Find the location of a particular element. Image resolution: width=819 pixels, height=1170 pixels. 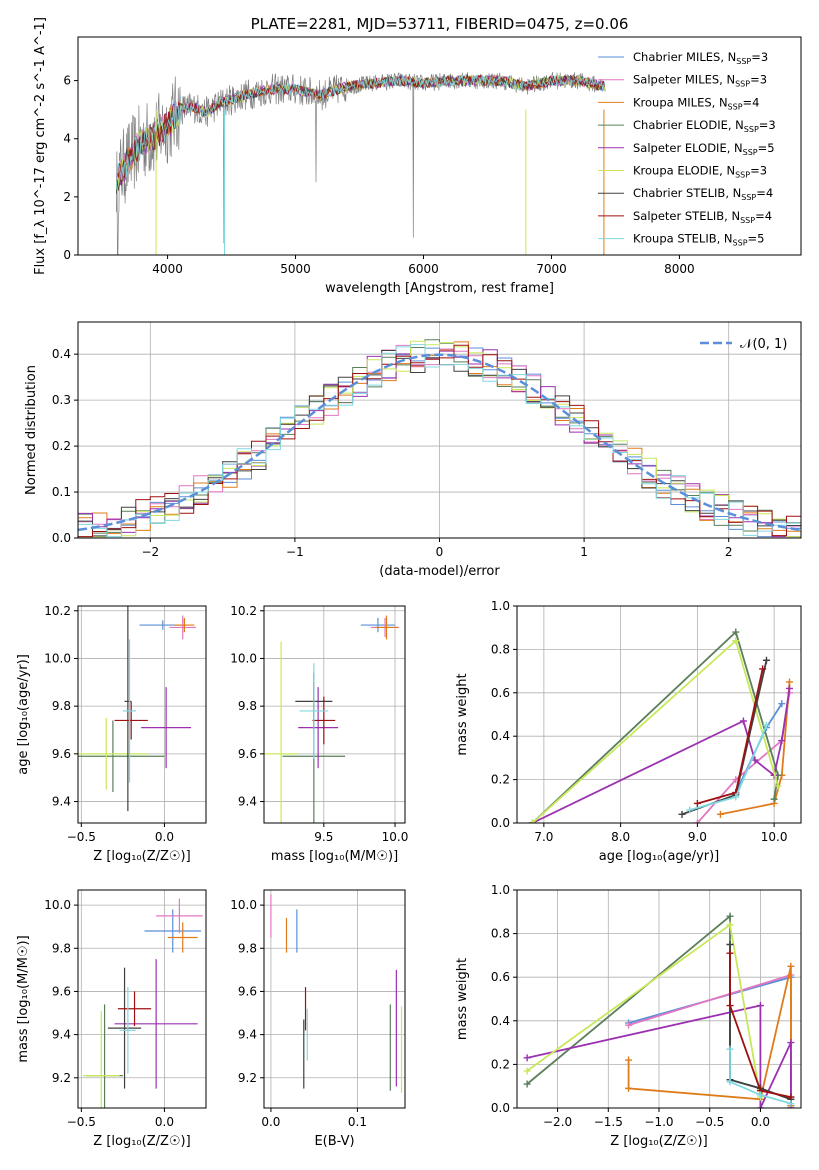

z-mass-frame is located at coordinates (142, 999).